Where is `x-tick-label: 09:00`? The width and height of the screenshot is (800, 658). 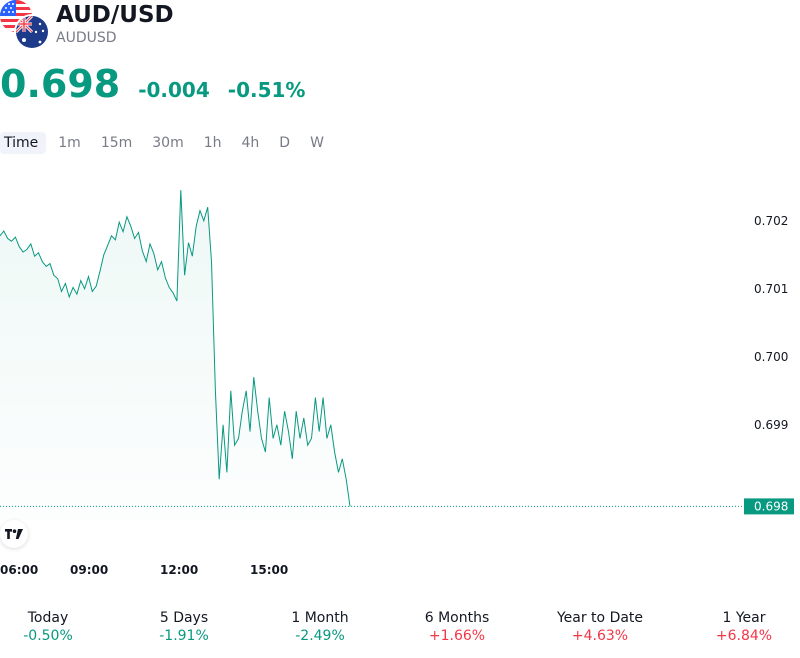
x-tick-label: 09:00 is located at coordinates (89, 570).